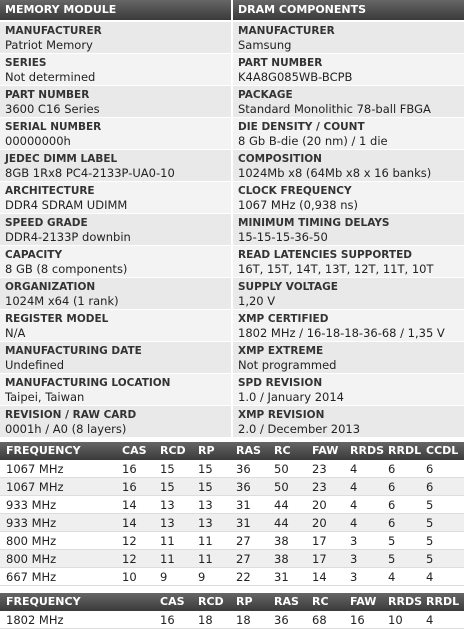 The image size is (464, 632). I want to click on field: XMP REVISION 2.0 / December 2013, so click(348, 422).